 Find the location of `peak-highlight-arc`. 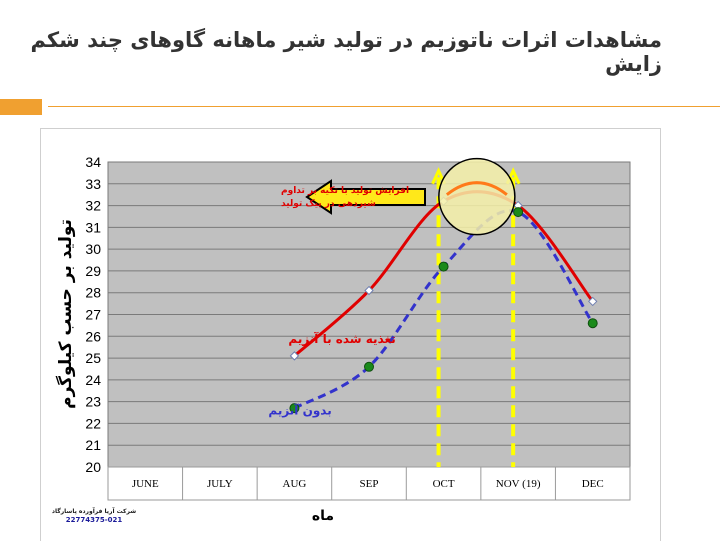

peak-highlight-arc is located at coordinates (476, 188).